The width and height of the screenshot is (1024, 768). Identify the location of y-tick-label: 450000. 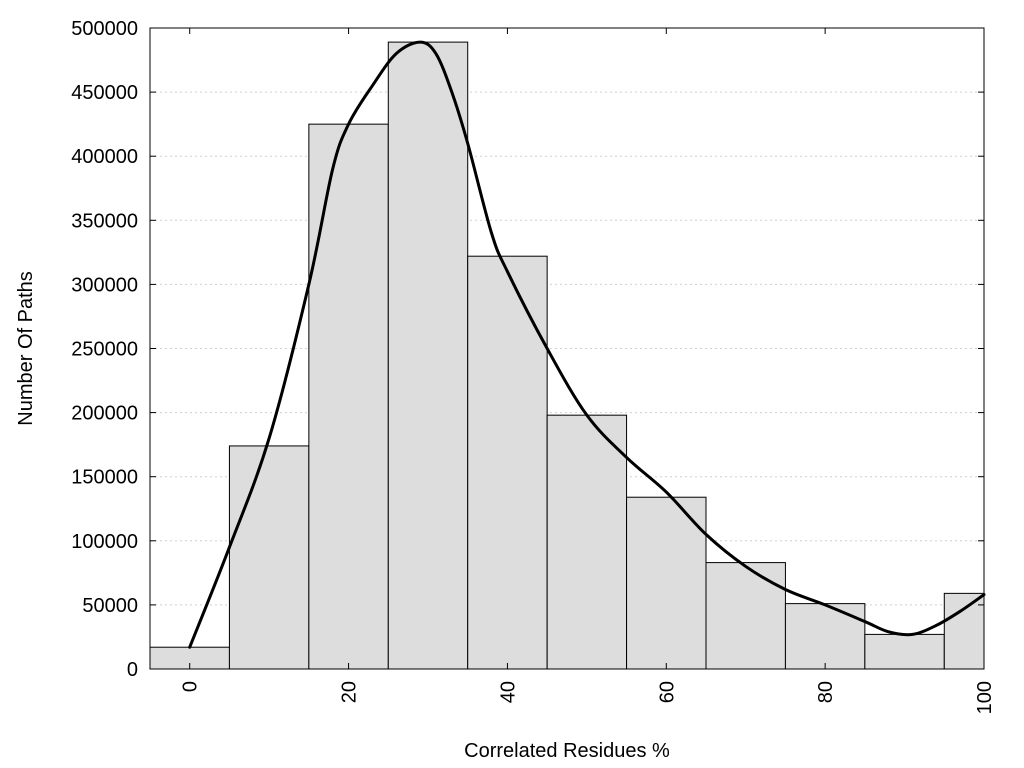
(104, 93).